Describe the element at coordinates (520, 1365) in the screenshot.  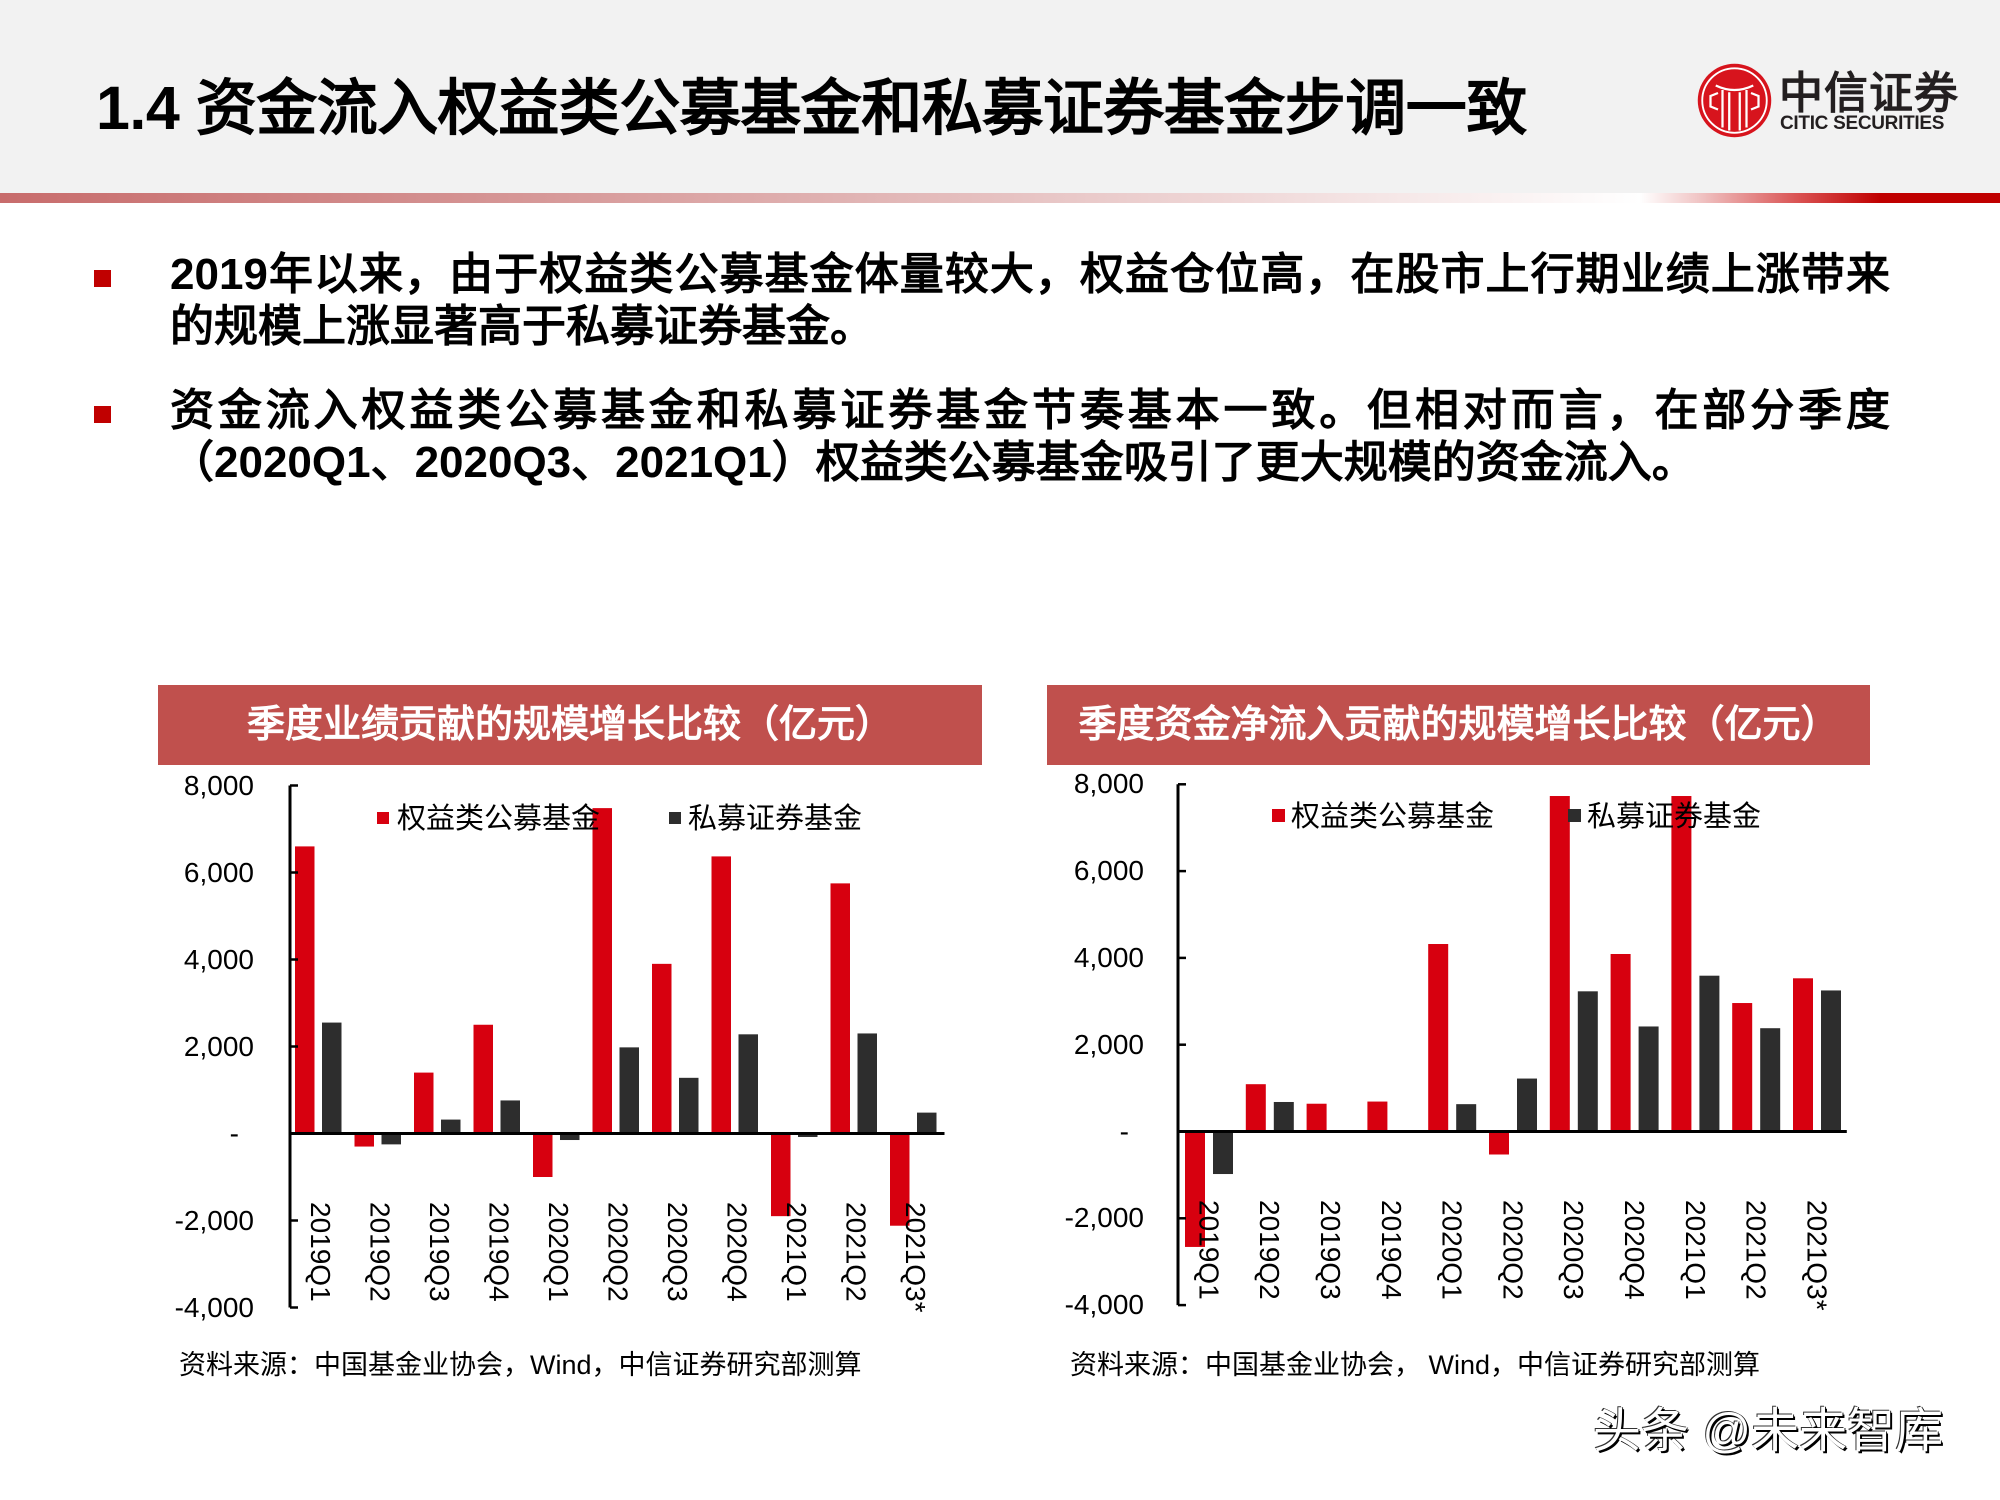
I see `chart-source-note: 资料来源：中国基金业协会，Wind，中信证券研究部测算` at that location.